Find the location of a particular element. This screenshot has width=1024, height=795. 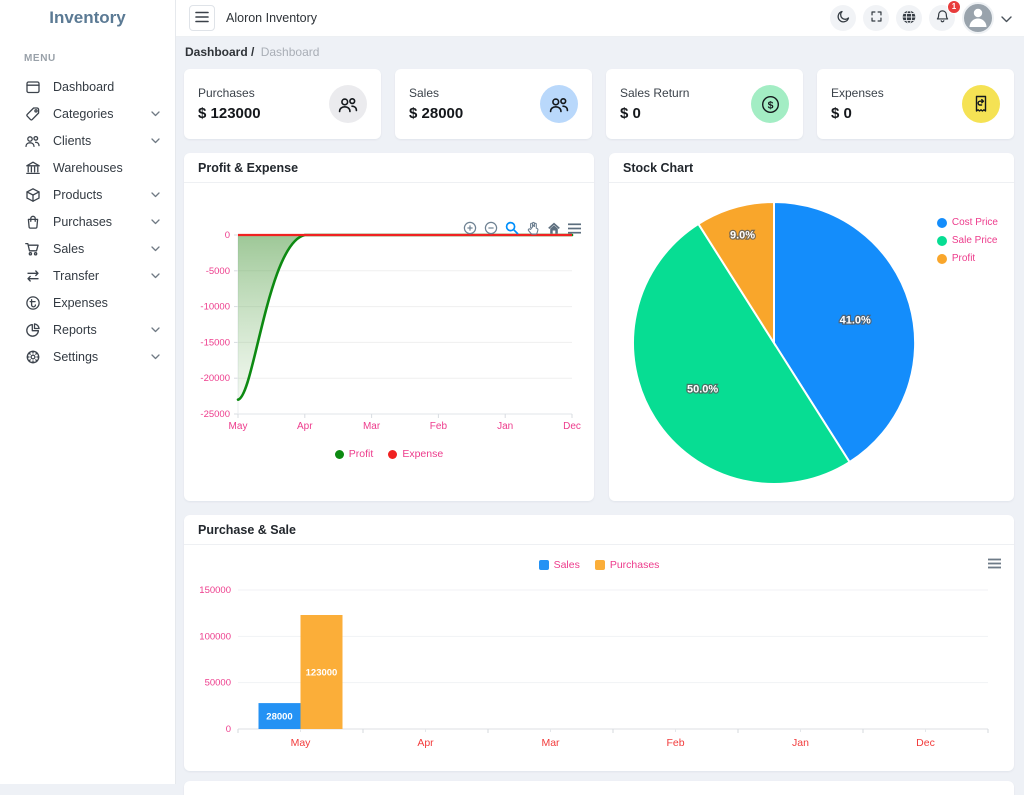

user-avatar is located at coordinates (978, 18).